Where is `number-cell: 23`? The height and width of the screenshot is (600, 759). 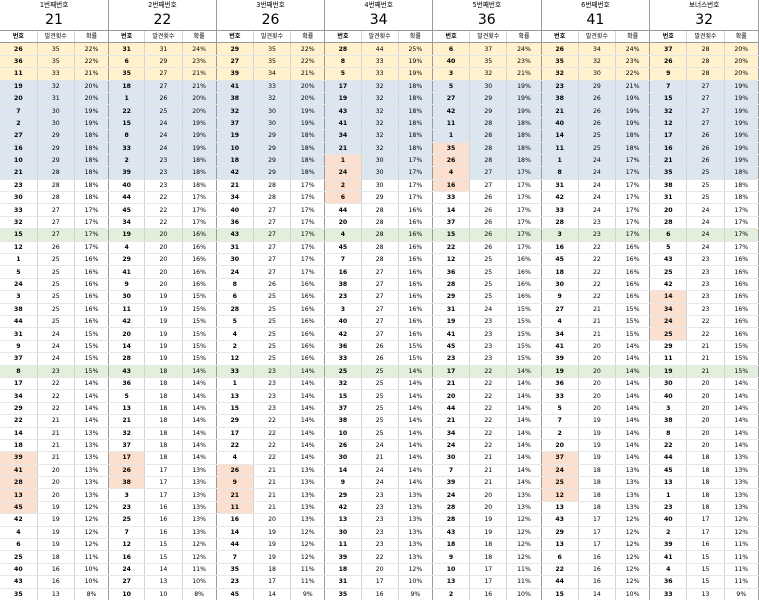
number-cell: 23 is located at coordinates (668, 508).